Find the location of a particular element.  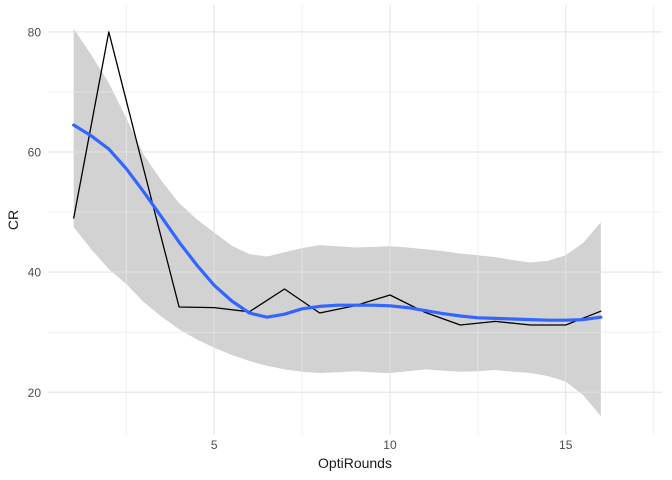

x-axis-title: OptiRounds is located at coordinates (355, 463).